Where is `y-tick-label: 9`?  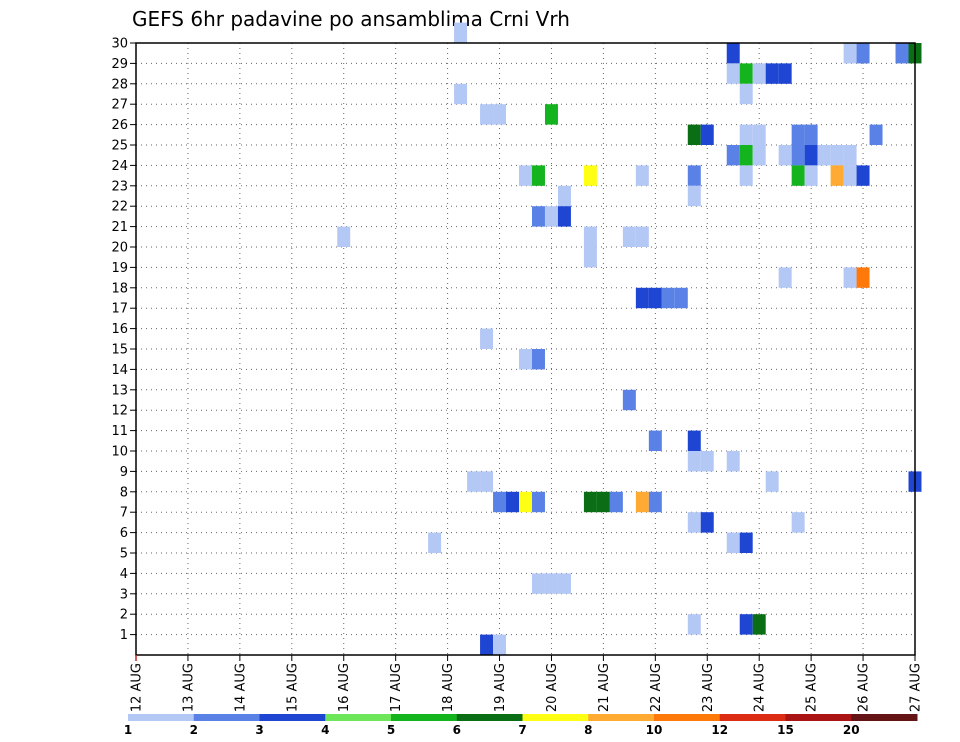
y-tick-label: 9 is located at coordinates (124, 472).